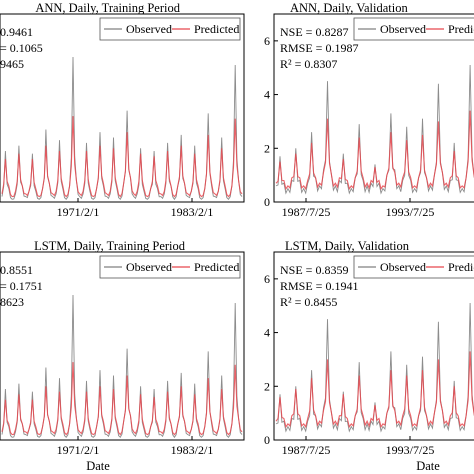  What do you see at coordinates (21, 48) in the screenshot?
I see `metric-text: = 0.1065` at bounding box center [21, 48].